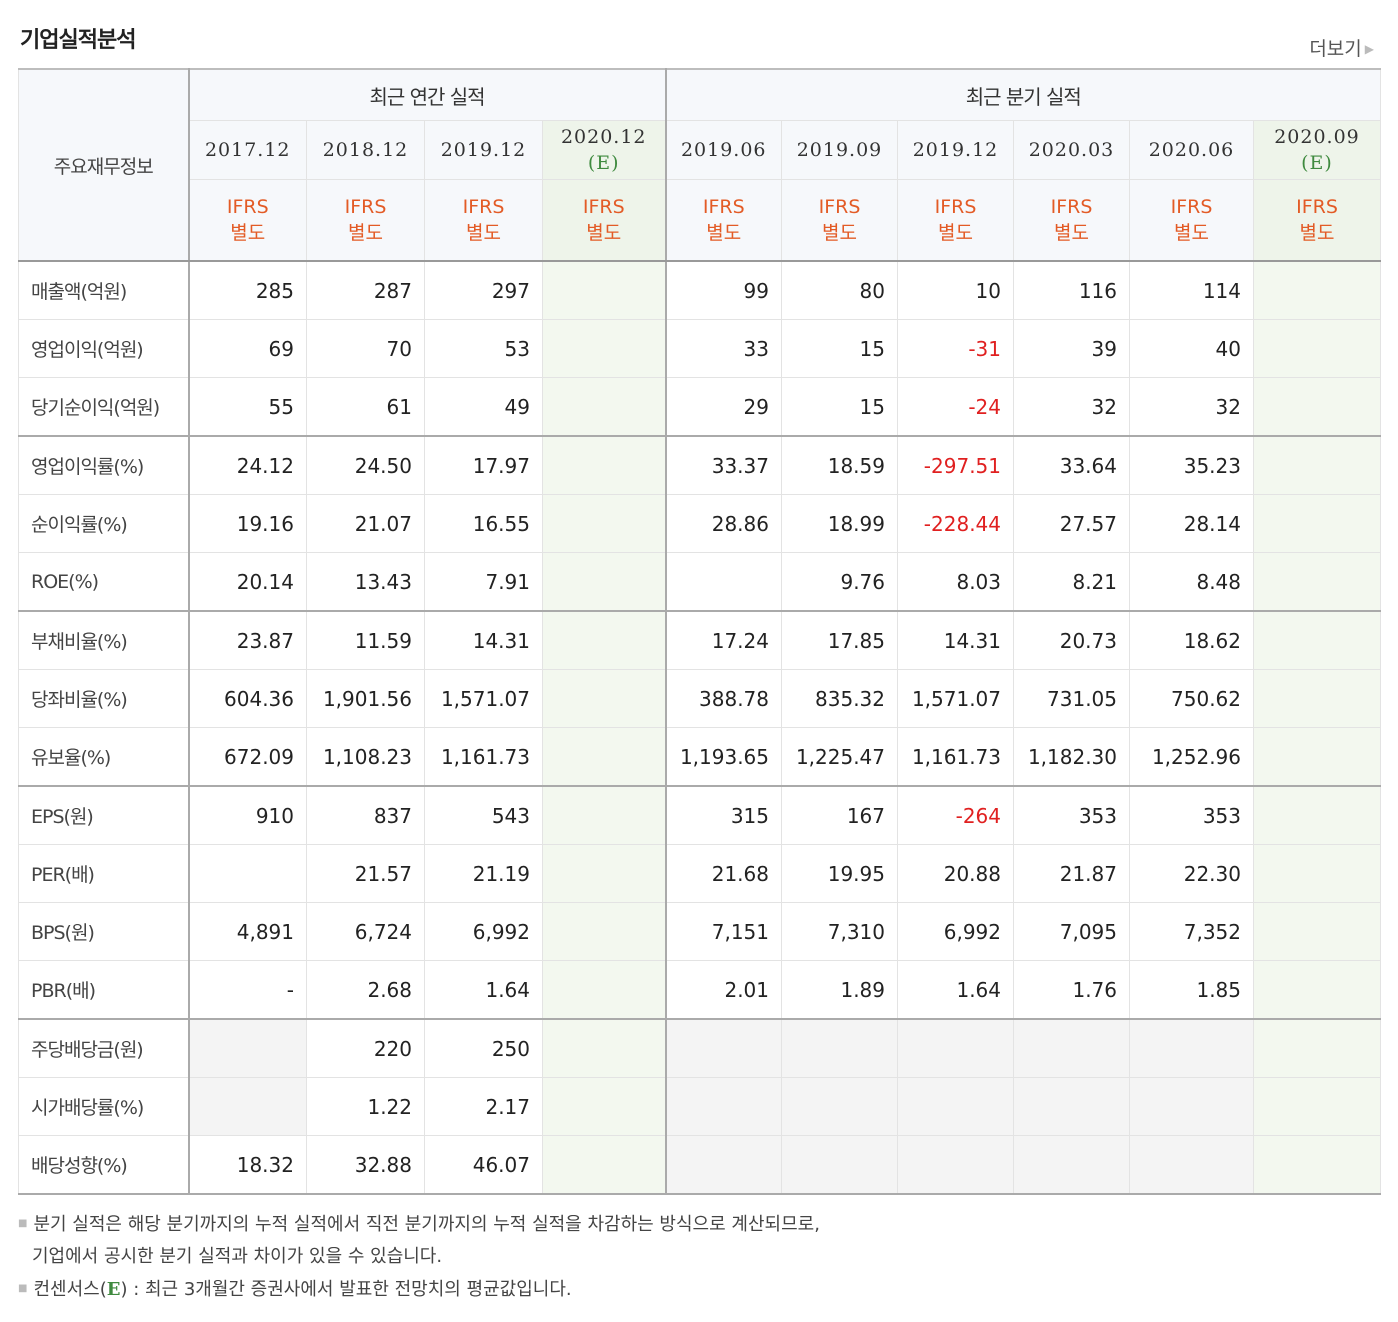  Describe the element at coordinates (603, 137) in the screenshot. I see `period-label: 2020.12` at that location.